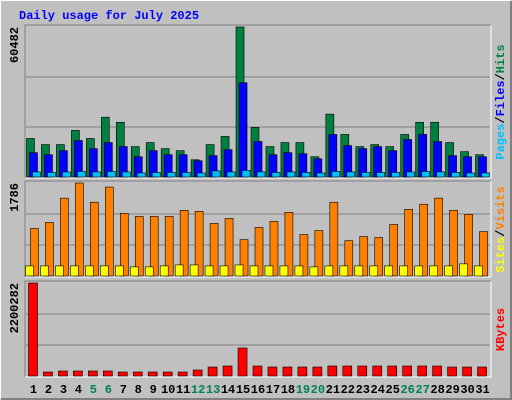  I want to click on legend: KBytes, so click(501, 329).